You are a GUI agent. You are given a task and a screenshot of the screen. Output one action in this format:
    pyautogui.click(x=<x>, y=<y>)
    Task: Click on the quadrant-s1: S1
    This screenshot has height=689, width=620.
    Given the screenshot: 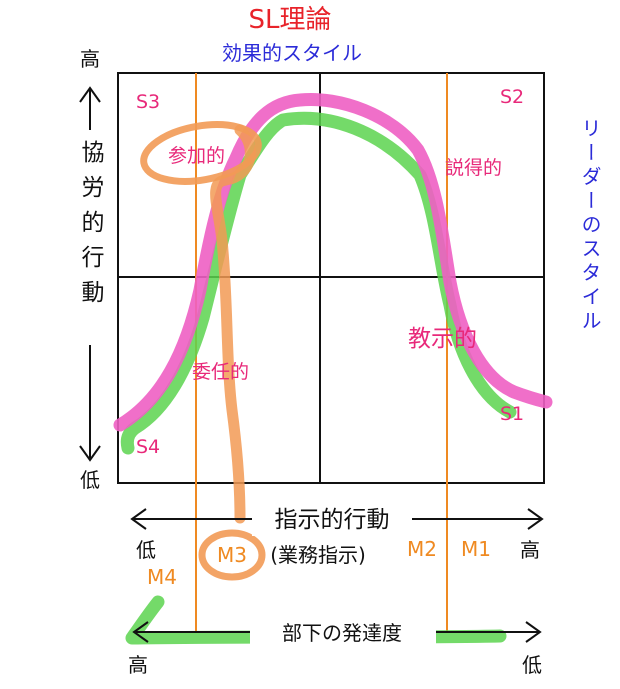 What is the action you would take?
    pyautogui.click(x=512, y=414)
    